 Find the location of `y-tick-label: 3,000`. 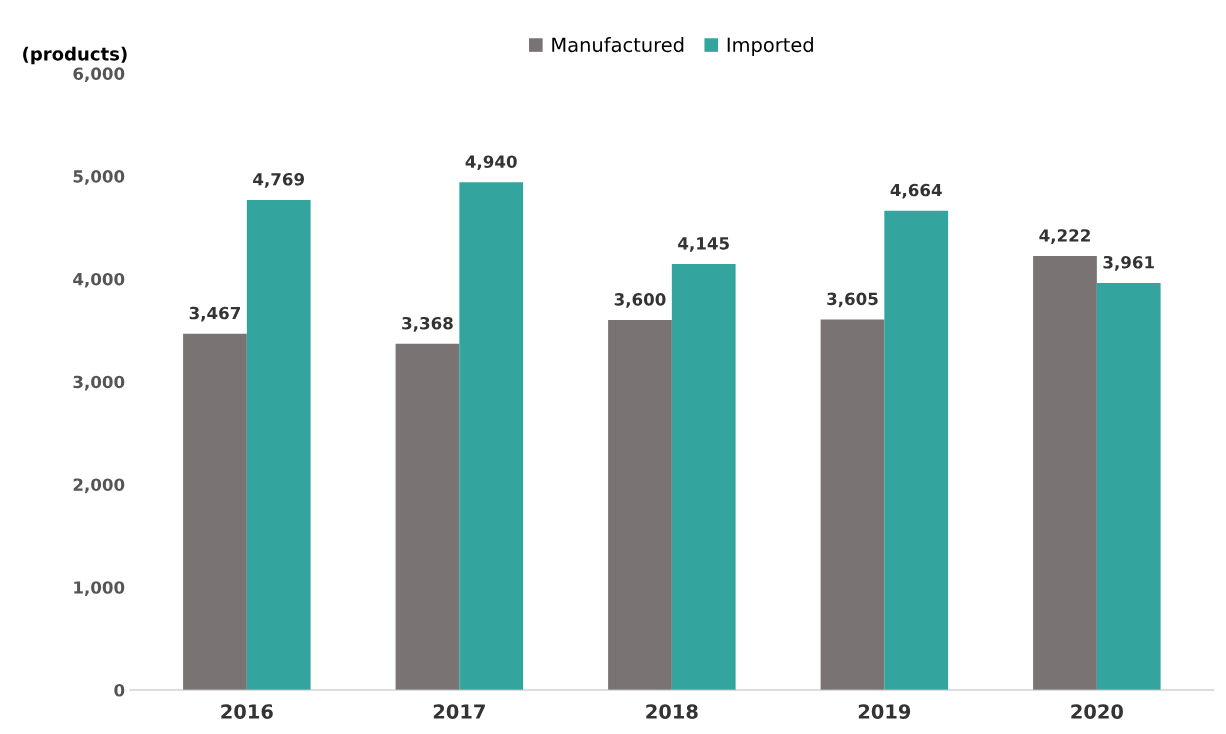

y-tick-label: 3,000 is located at coordinates (99, 383).